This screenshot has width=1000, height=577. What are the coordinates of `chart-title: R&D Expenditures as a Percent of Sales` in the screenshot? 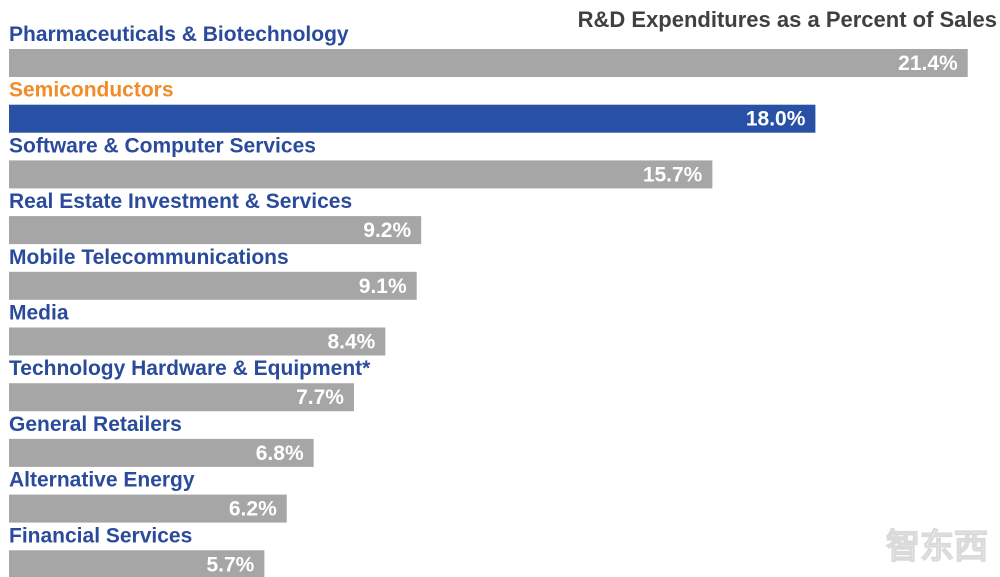 It's located at (787, 19).